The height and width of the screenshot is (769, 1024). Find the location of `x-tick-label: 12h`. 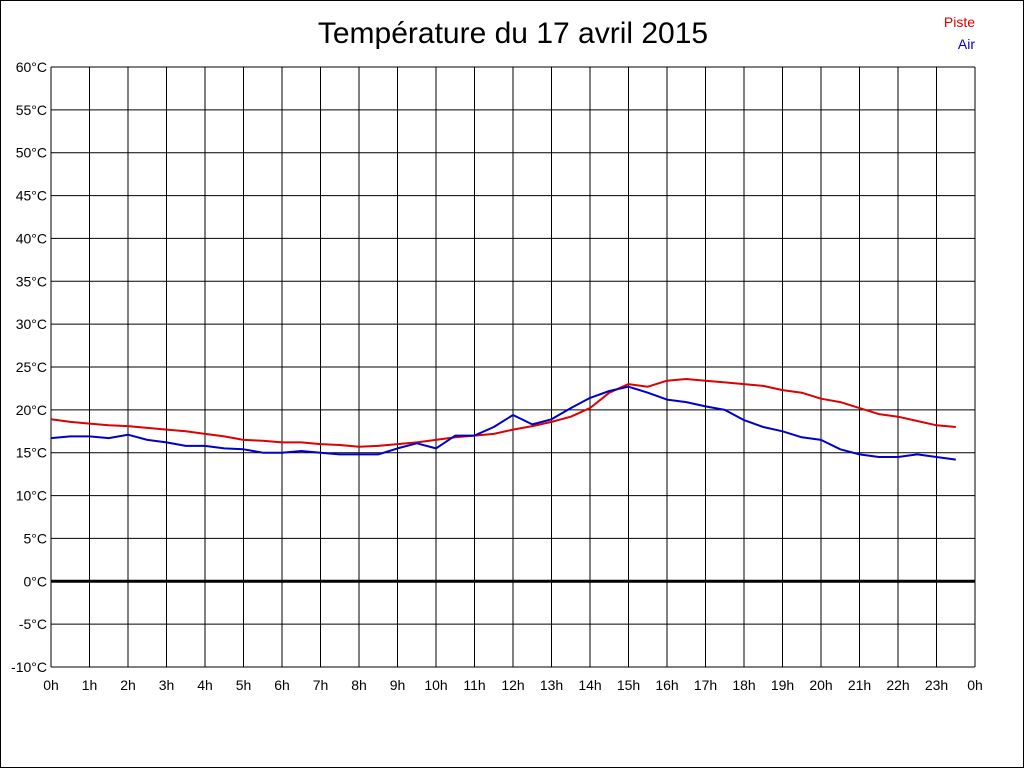

x-tick-label: 12h is located at coordinates (512, 685).